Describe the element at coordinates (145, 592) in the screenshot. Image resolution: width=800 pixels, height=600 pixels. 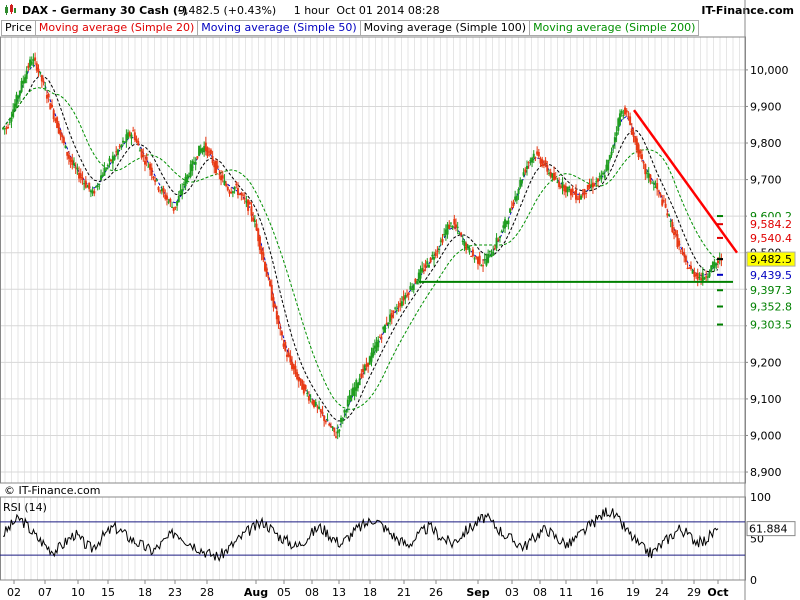
I see `time-tick-label: 18` at that location.